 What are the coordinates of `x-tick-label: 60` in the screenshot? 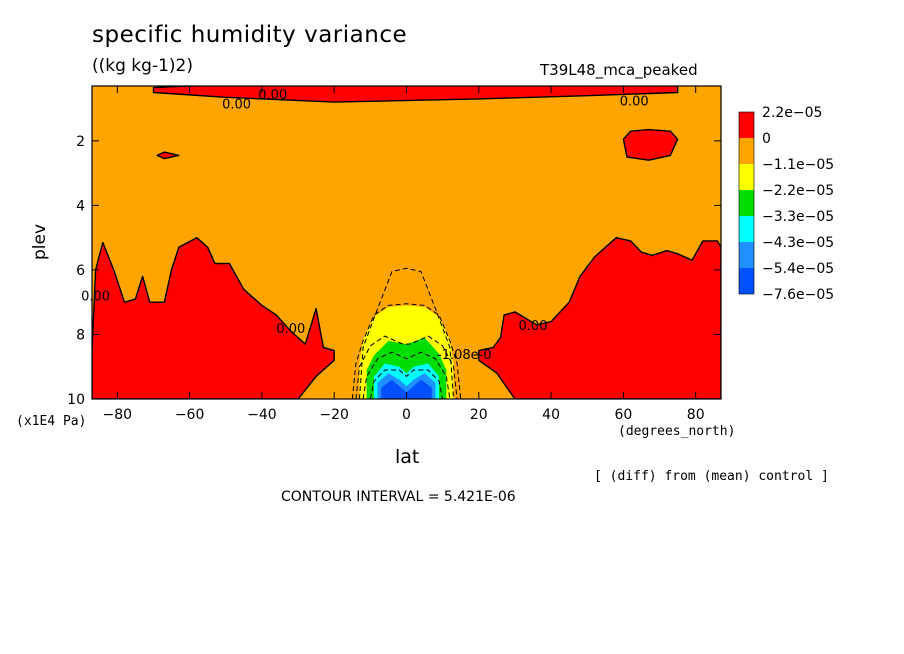 It's located at (623, 415).